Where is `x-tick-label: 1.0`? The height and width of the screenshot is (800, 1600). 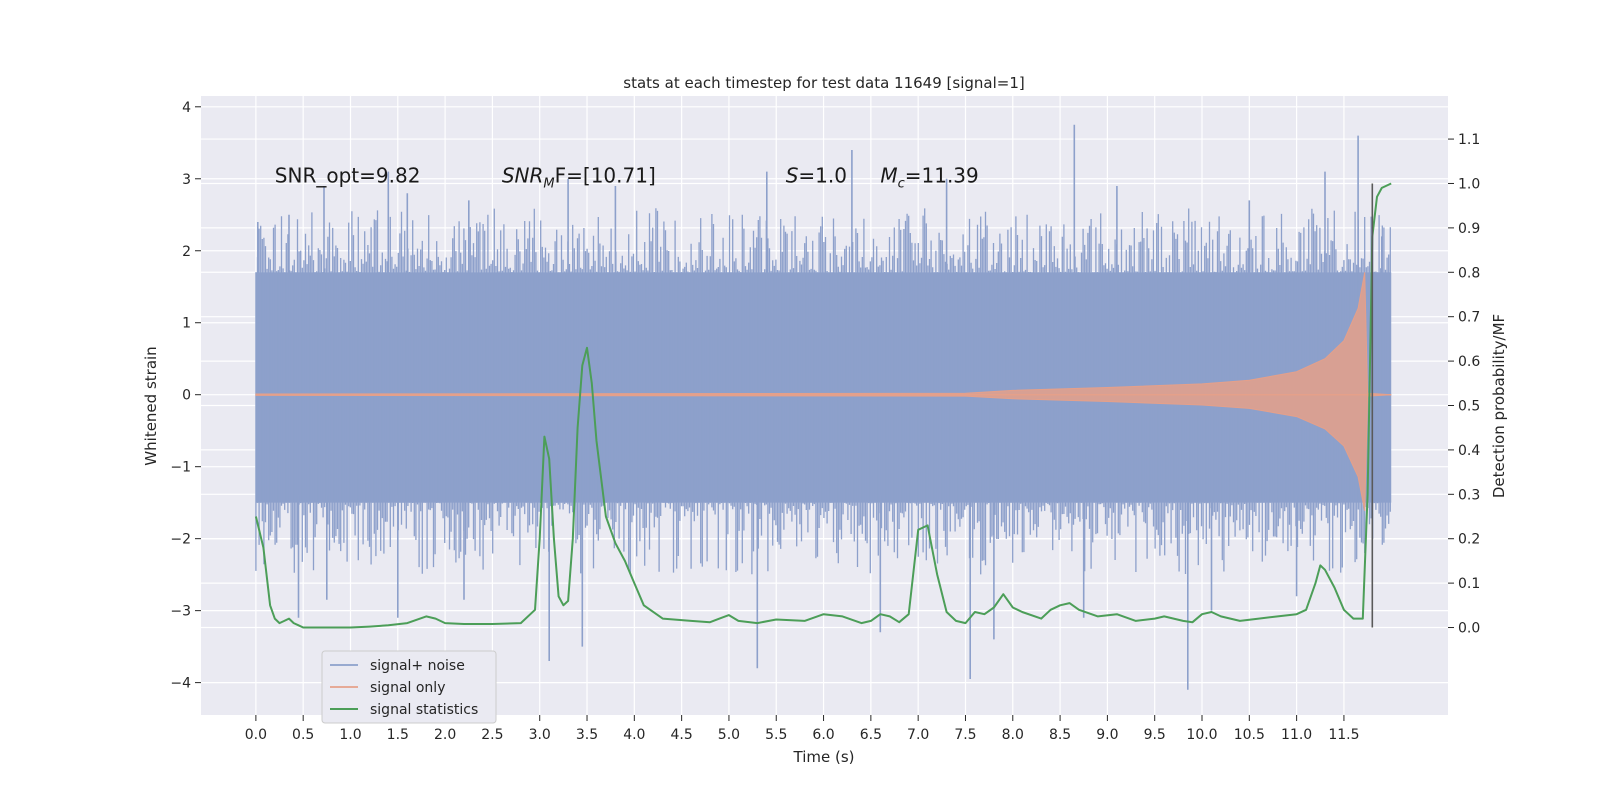
x-tick-label: 1.0 is located at coordinates (350, 735).